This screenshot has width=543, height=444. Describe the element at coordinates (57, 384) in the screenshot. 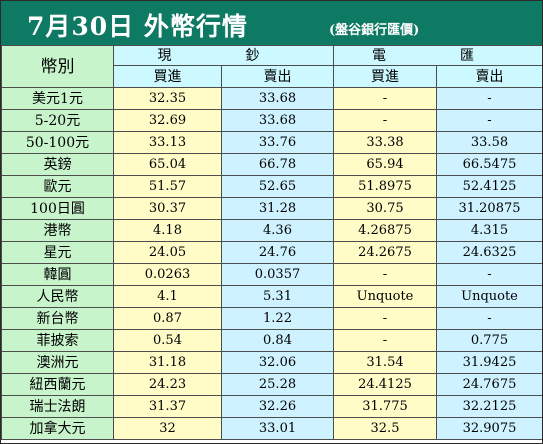

I see `currency-name-cell: 紐西蘭元` at that location.